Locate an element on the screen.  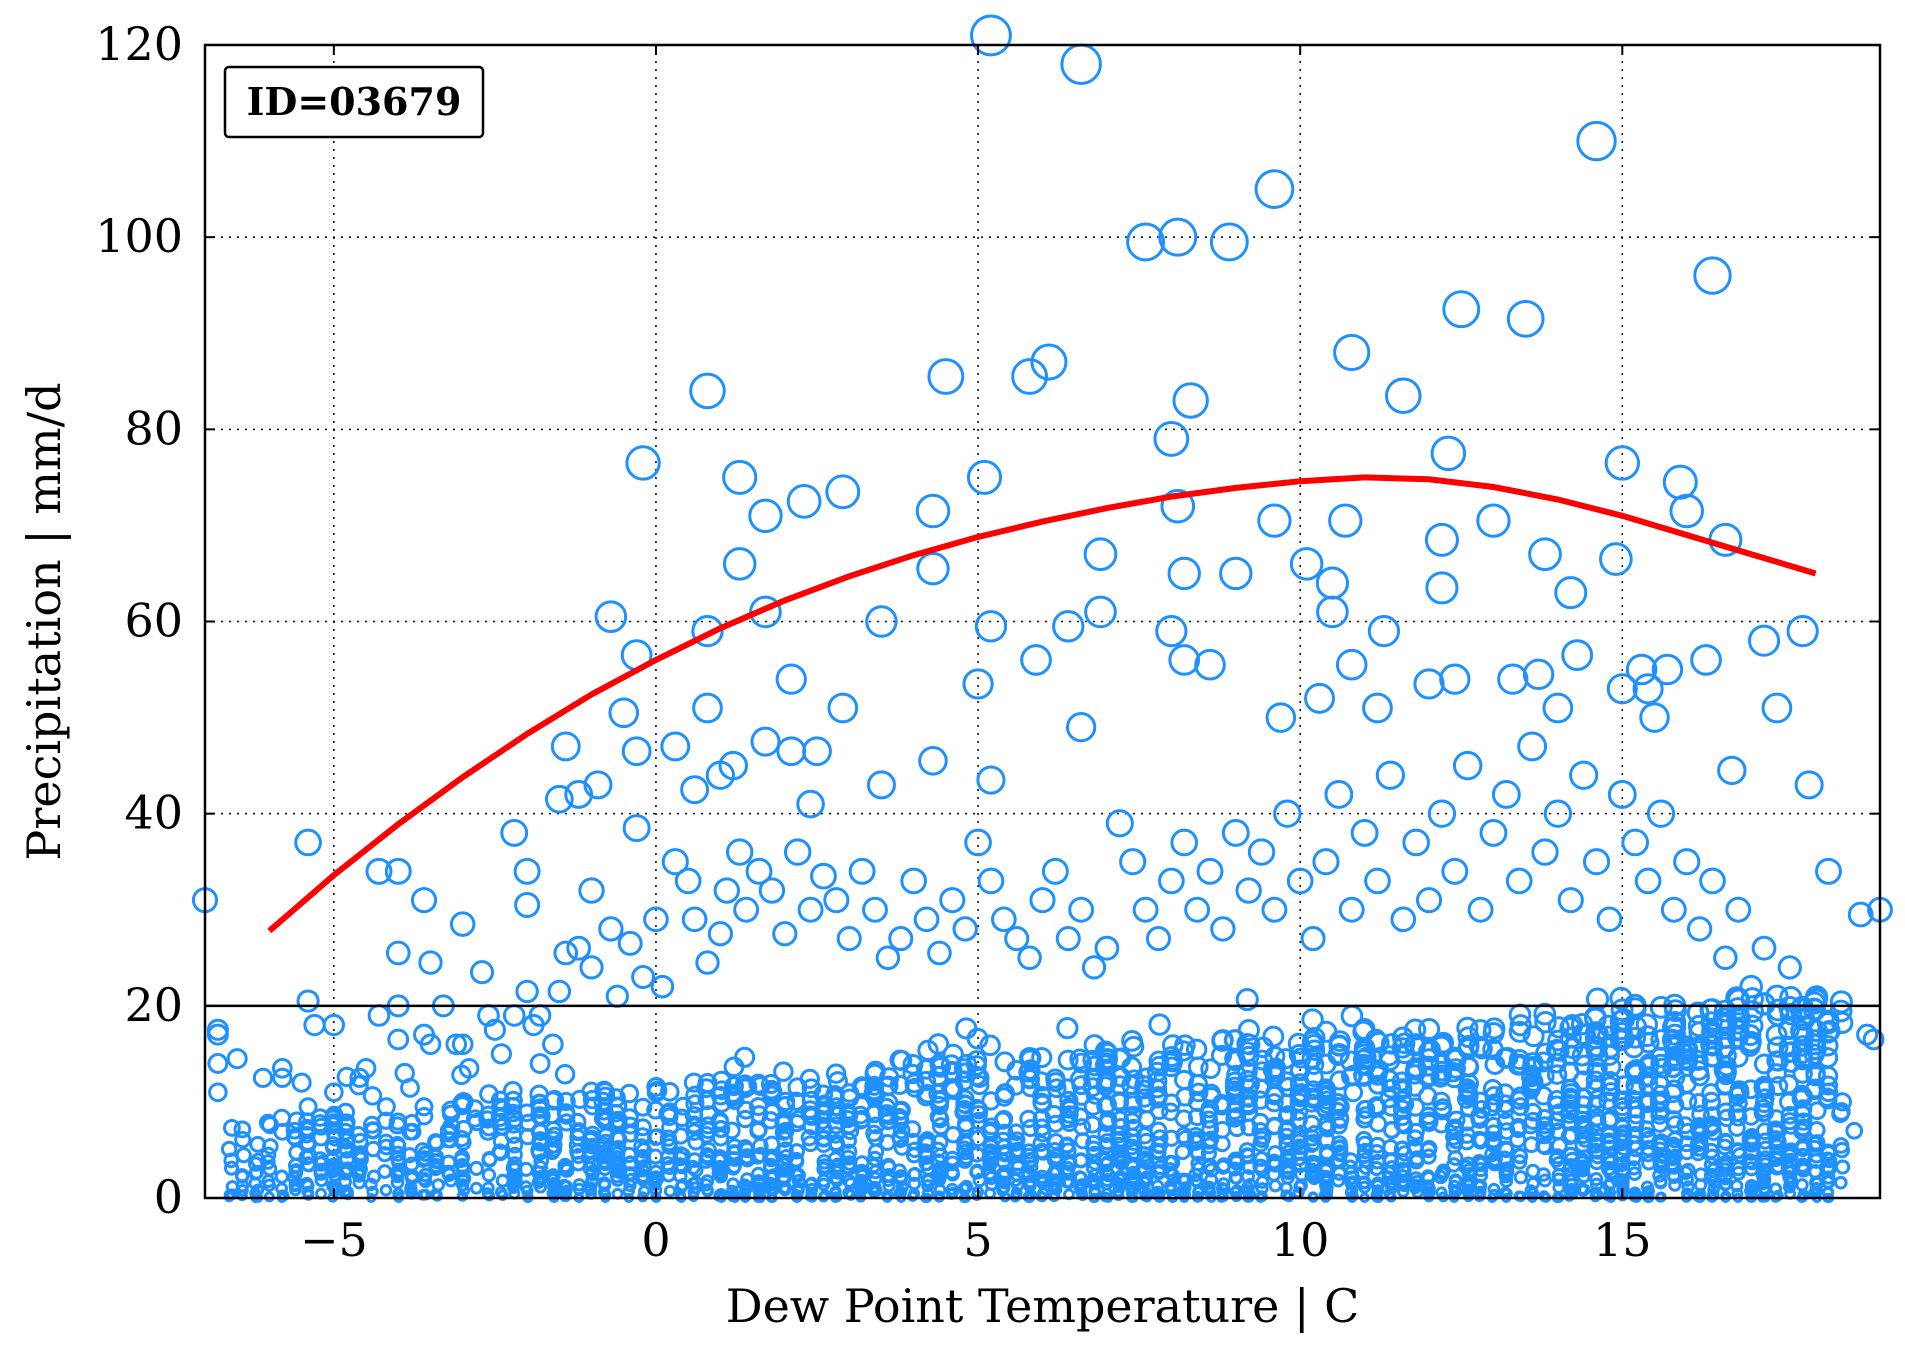
y-tick-label: 40 is located at coordinates (153, 813).